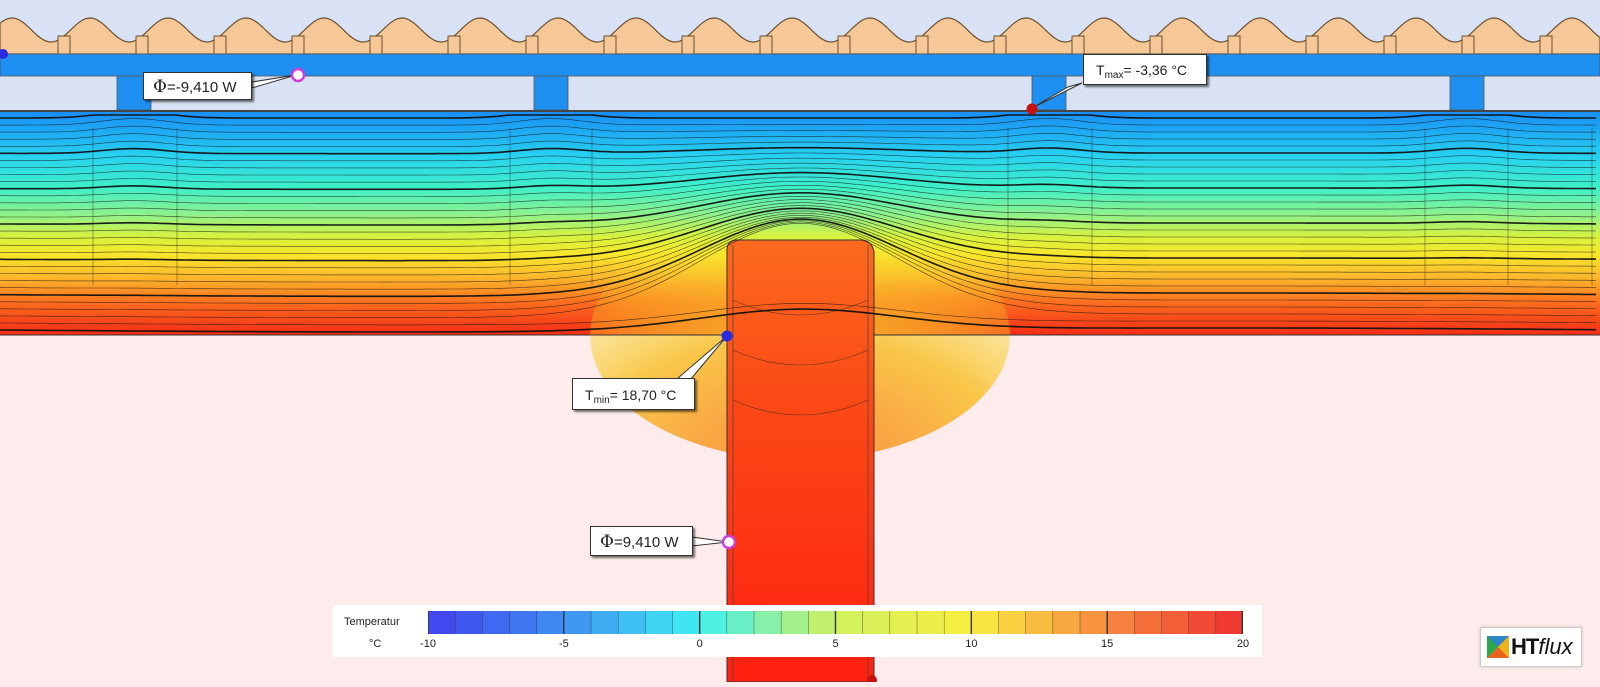 This screenshot has height=687, width=1600. I want to click on tmax-symbol: T, so click(1100, 70).